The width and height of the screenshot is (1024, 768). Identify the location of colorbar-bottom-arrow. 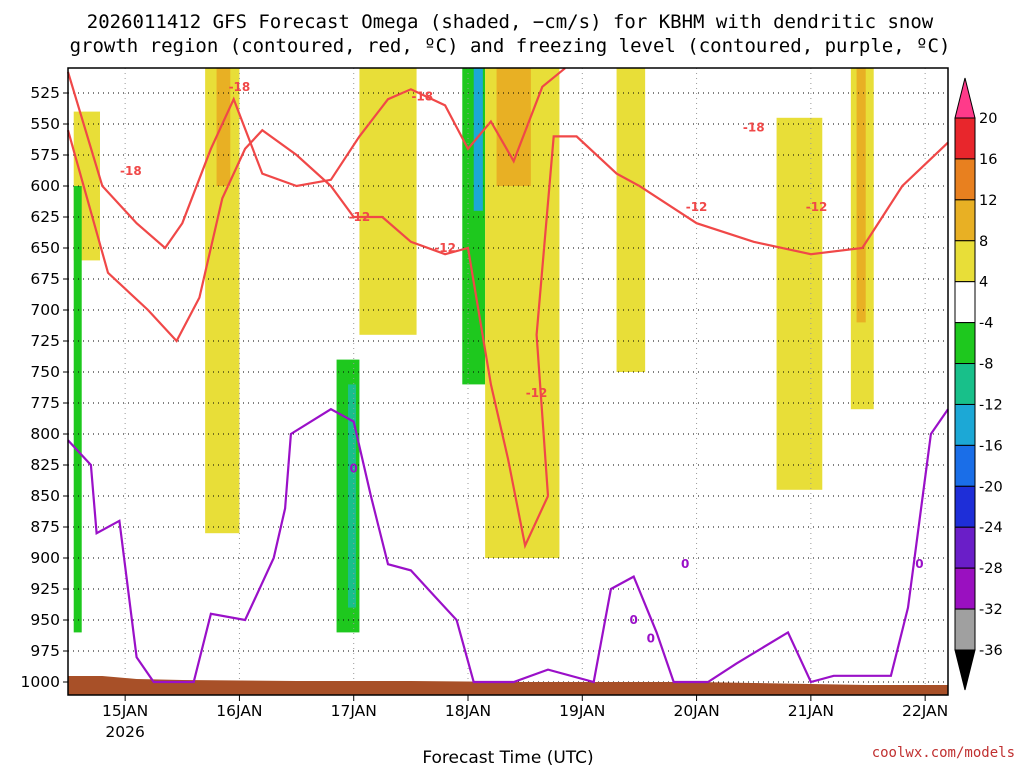
(965, 670).